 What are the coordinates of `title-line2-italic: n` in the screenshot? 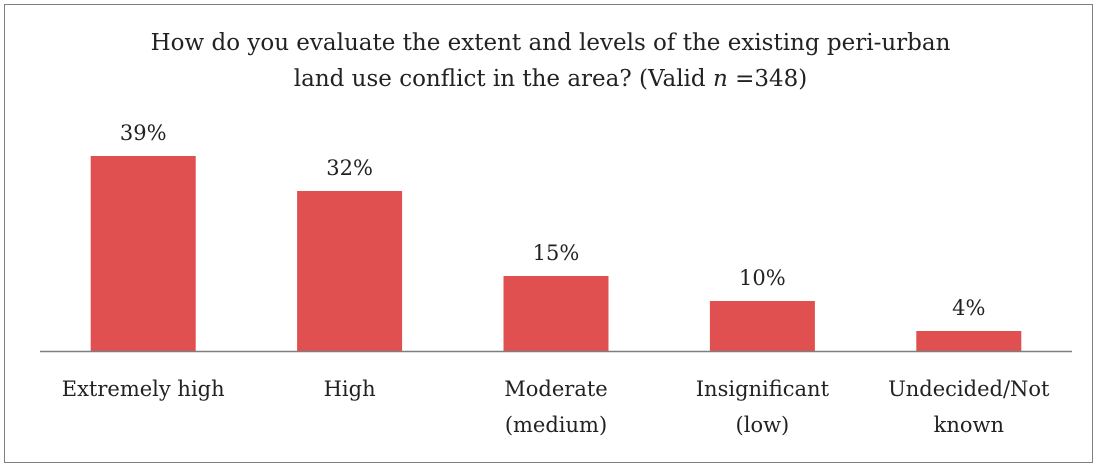 It's located at (720, 79).